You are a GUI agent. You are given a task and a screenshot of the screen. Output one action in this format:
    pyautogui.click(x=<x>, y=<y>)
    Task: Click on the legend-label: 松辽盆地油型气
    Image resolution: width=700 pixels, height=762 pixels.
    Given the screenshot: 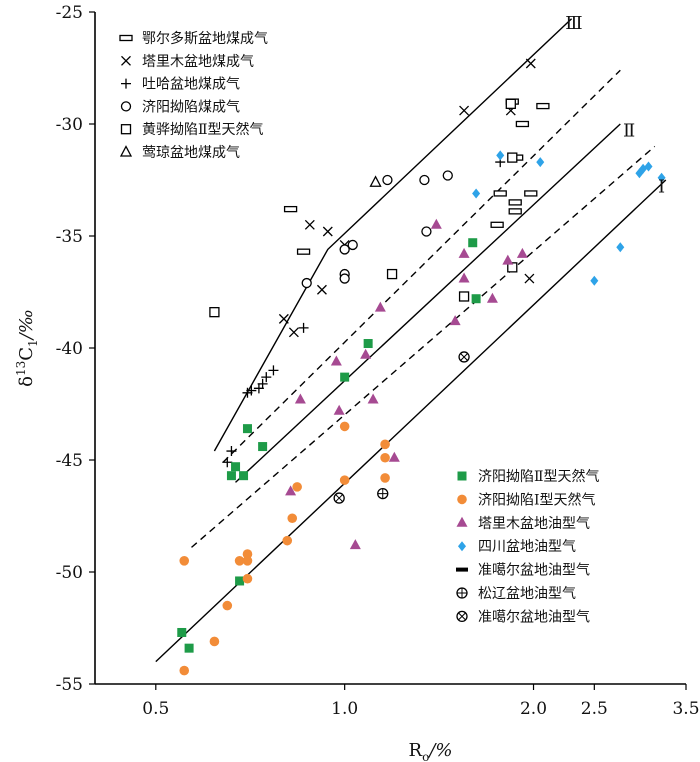 What is the action you would take?
    pyautogui.click(x=527, y=594)
    